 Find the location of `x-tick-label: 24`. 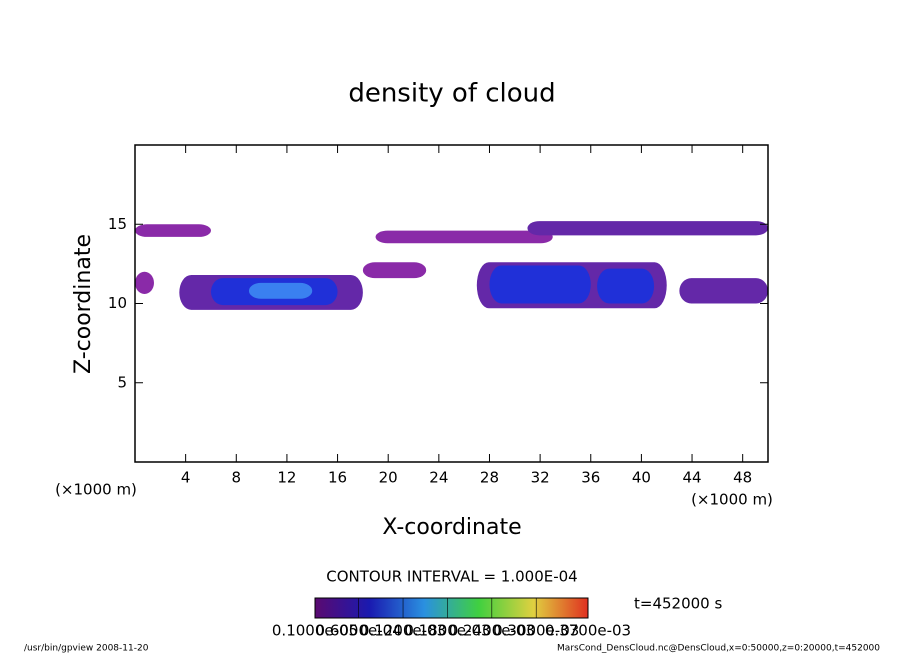

x-tick-label: 24 is located at coordinates (438, 478).